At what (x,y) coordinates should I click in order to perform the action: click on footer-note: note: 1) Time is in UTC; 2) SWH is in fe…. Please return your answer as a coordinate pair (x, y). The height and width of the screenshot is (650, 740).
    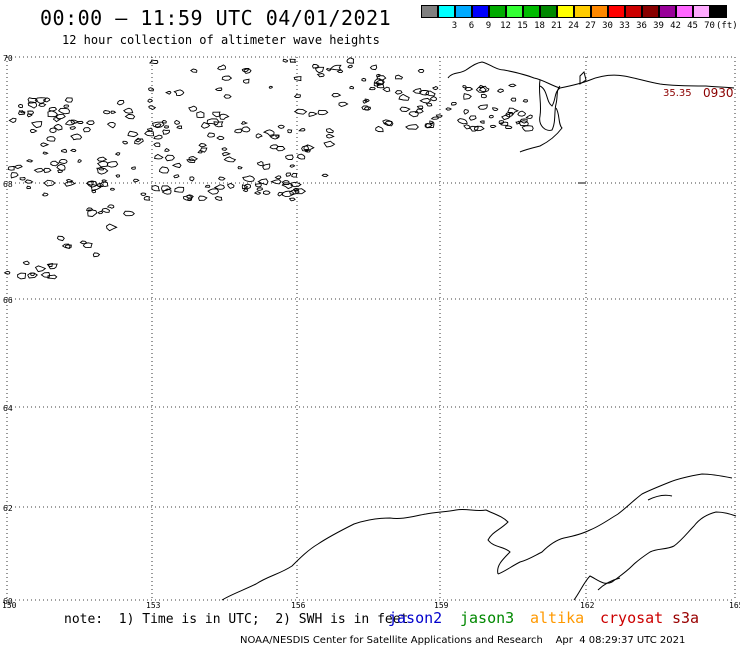
    Looking at the image, I should click on (236, 619).